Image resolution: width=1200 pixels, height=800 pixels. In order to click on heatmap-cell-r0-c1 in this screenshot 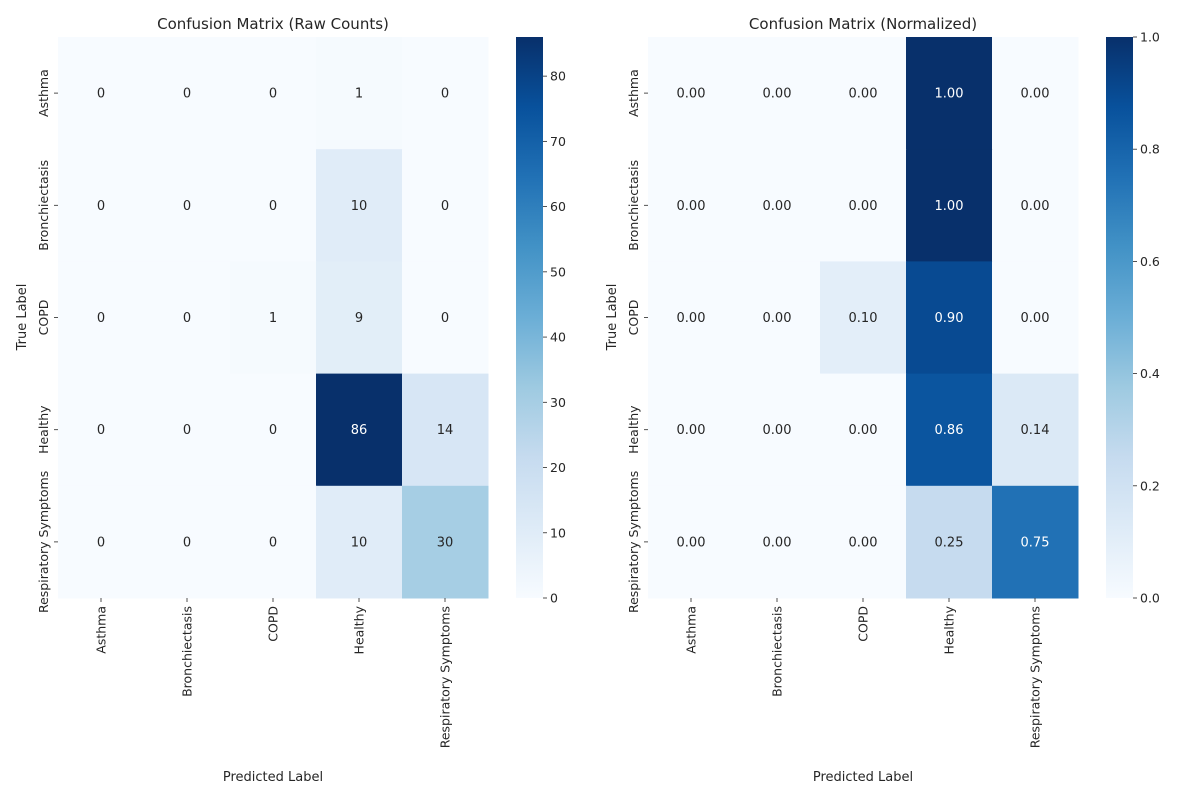, I will do `click(777, 93)`.